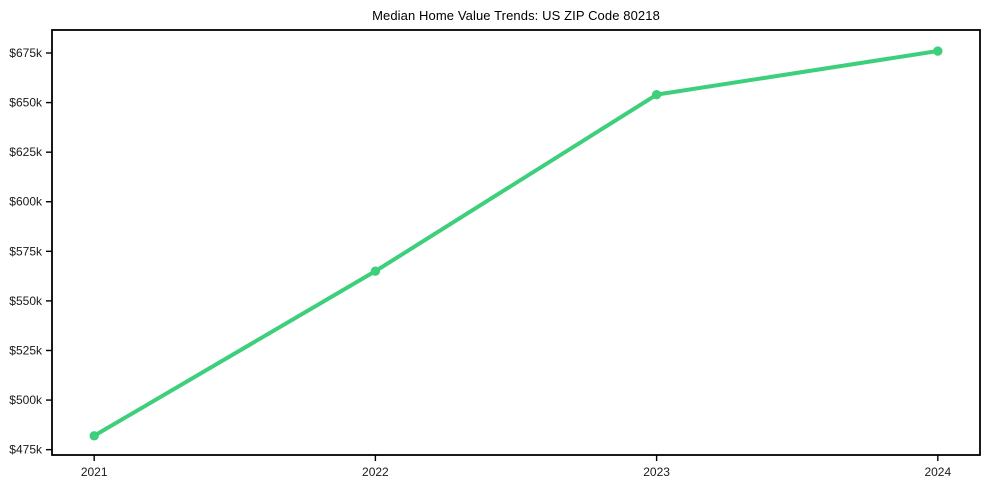 This screenshot has height=490, width=990. What do you see at coordinates (94, 472) in the screenshot?
I see `x-axis-tick-label: 2021` at bounding box center [94, 472].